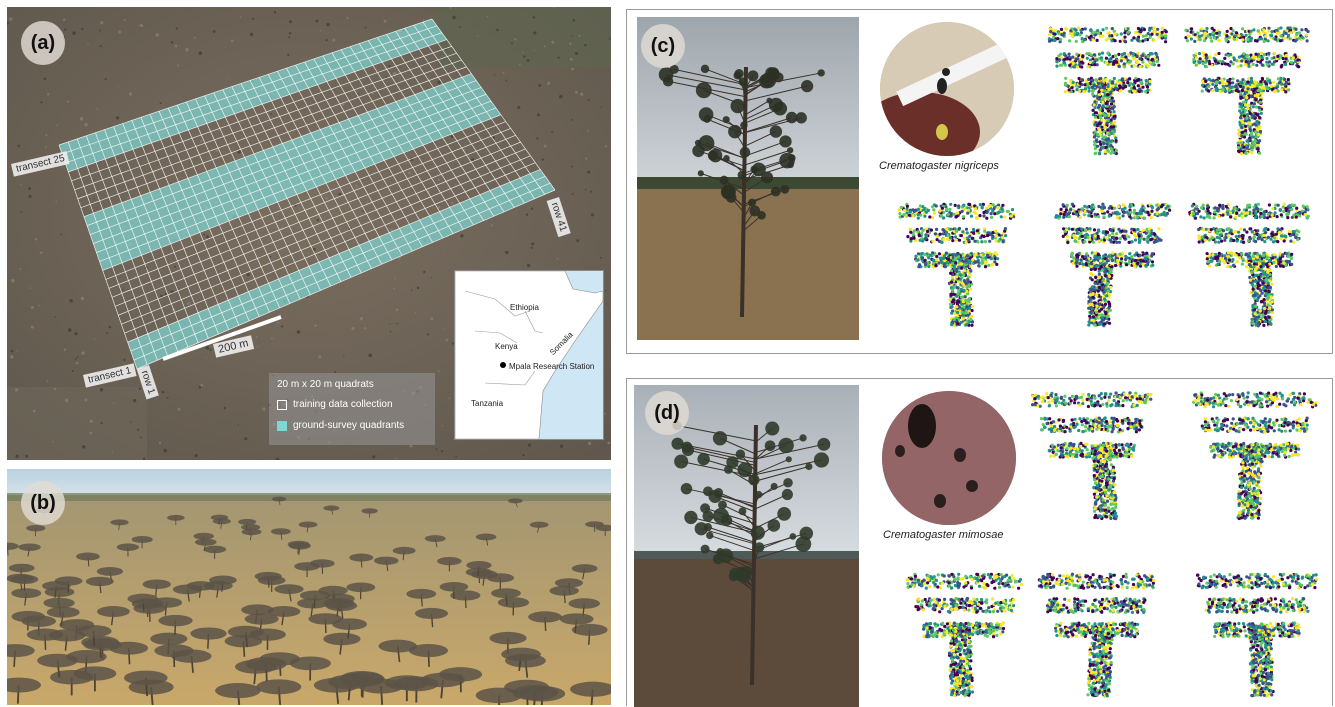  I want to click on ant-photo-c, so click(947, 89).